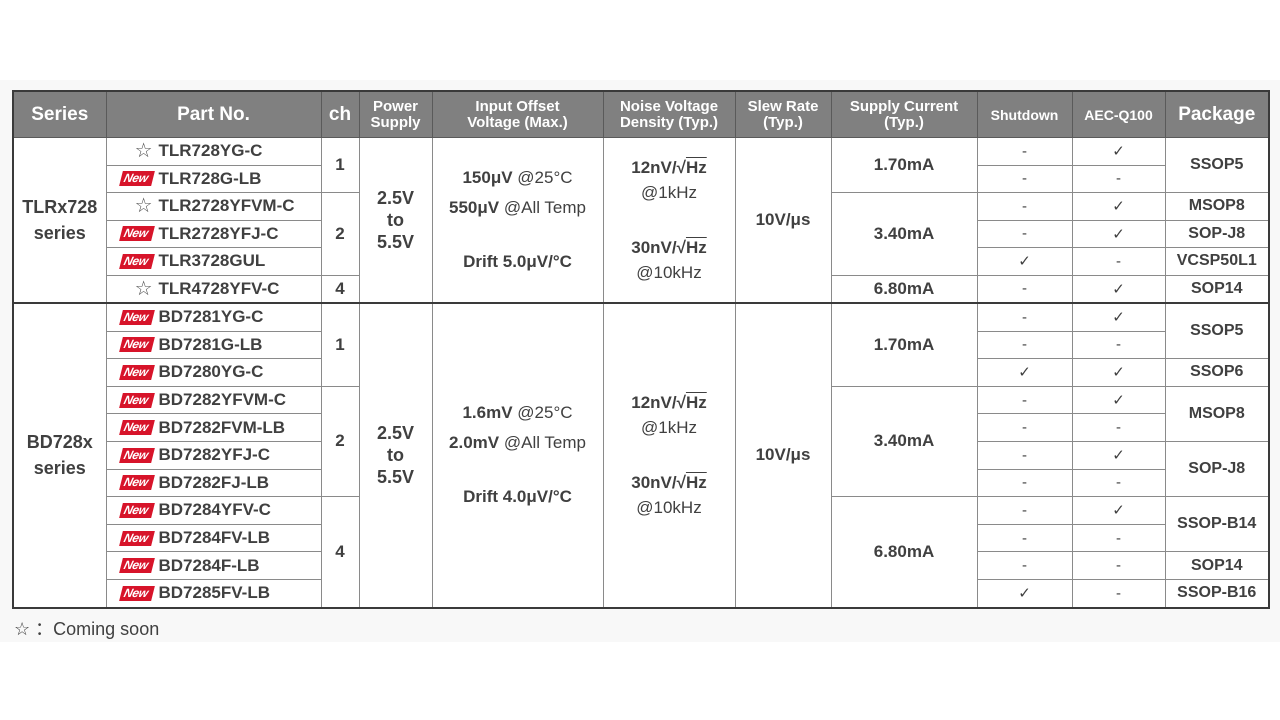 This screenshot has height=720, width=1280. Describe the element at coordinates (222, 400) in the screenshot. I see `part-number: BD7282YFVM-C` at that location.